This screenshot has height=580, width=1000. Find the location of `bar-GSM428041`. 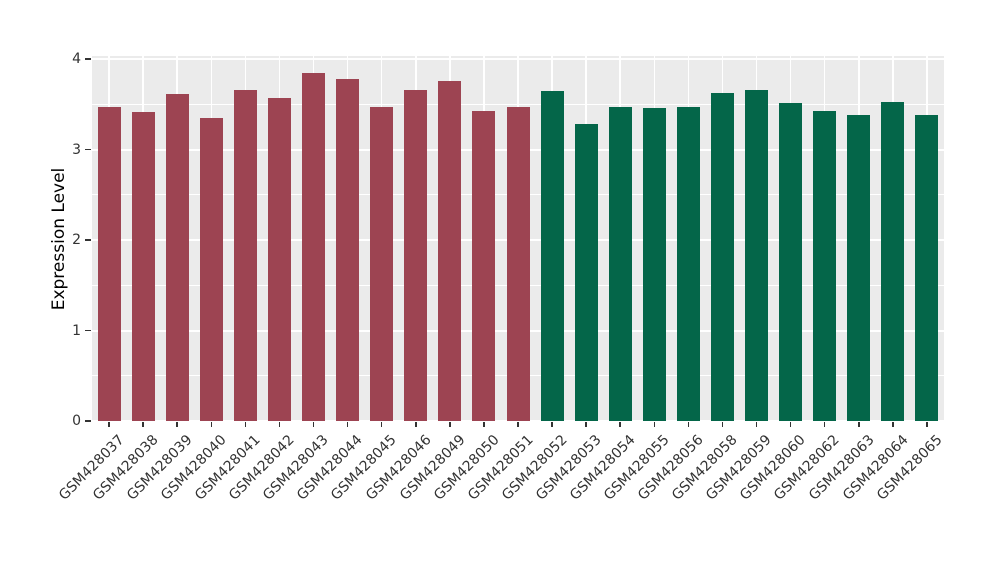

bar-GSM428041 is located at coordinates (245, 255).